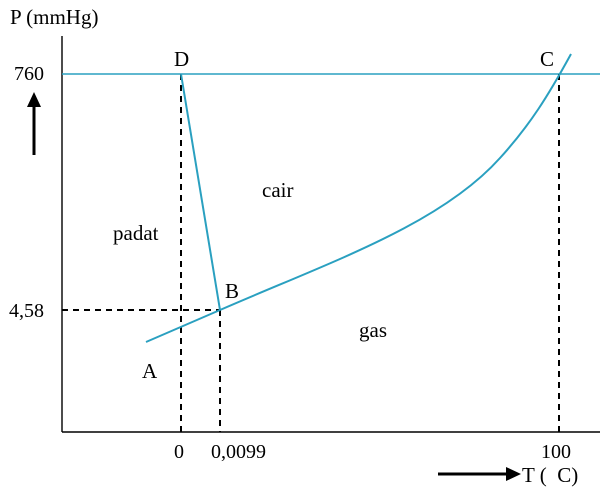  What do you see at coordinates (183, 326) in the screenshot?
I see `sublimation-curve-AB` at bounding box center [183, 326].